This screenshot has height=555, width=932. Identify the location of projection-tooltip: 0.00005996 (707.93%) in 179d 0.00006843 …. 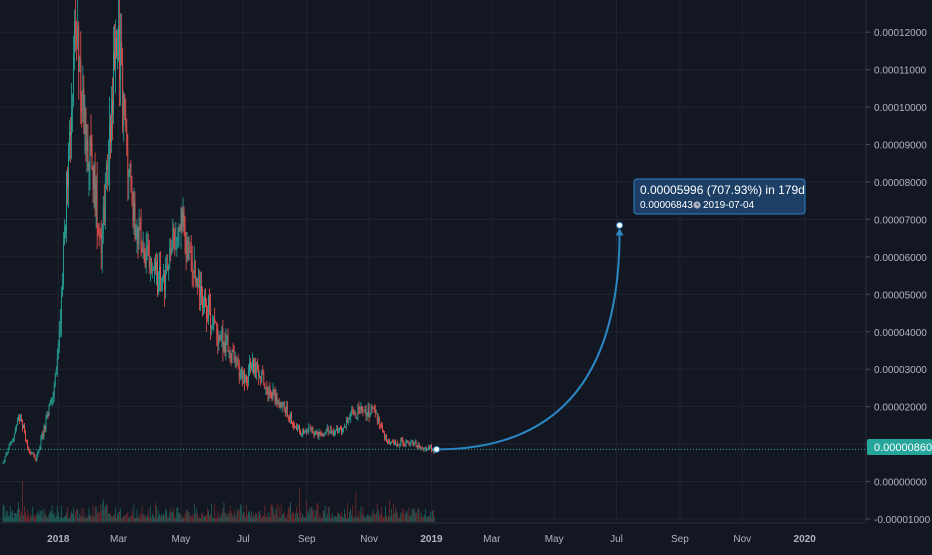
(719, 196).